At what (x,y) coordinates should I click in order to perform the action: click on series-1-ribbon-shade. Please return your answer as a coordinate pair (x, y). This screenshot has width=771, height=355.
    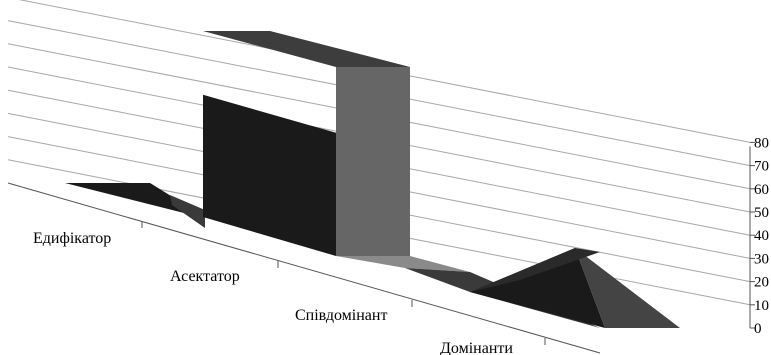
    Looking at the image, I should click on (187, 211).